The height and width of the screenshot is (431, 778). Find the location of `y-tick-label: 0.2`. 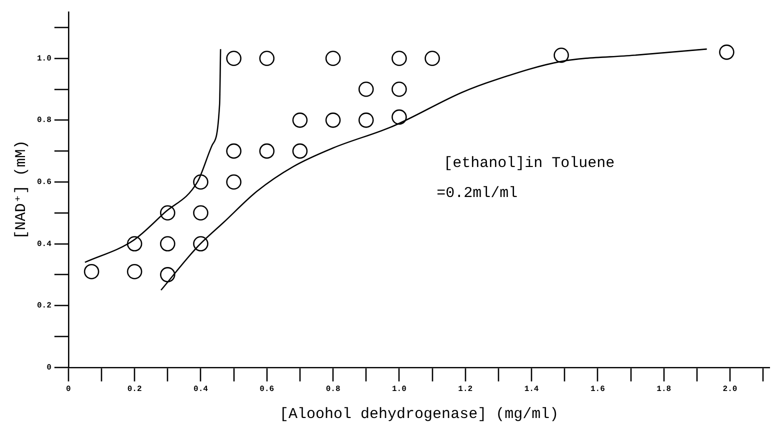

y-tick-label: 0.2 is located at coordinates (44, 306).